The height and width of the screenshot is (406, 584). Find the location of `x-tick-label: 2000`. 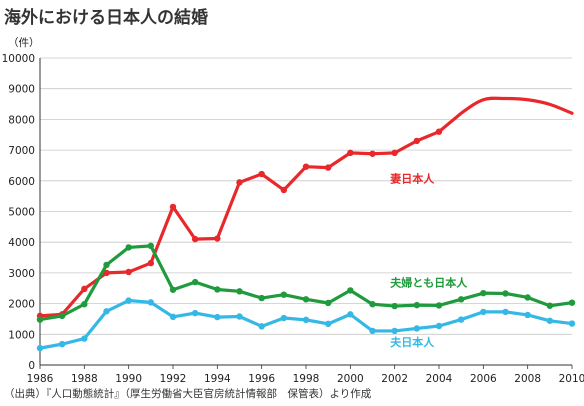

x-tick-label: 2000 is located at coordinates (350, 379).